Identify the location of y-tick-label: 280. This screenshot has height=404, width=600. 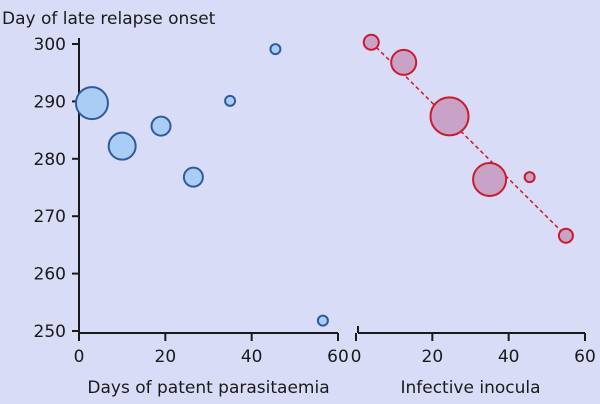
(50, 160).